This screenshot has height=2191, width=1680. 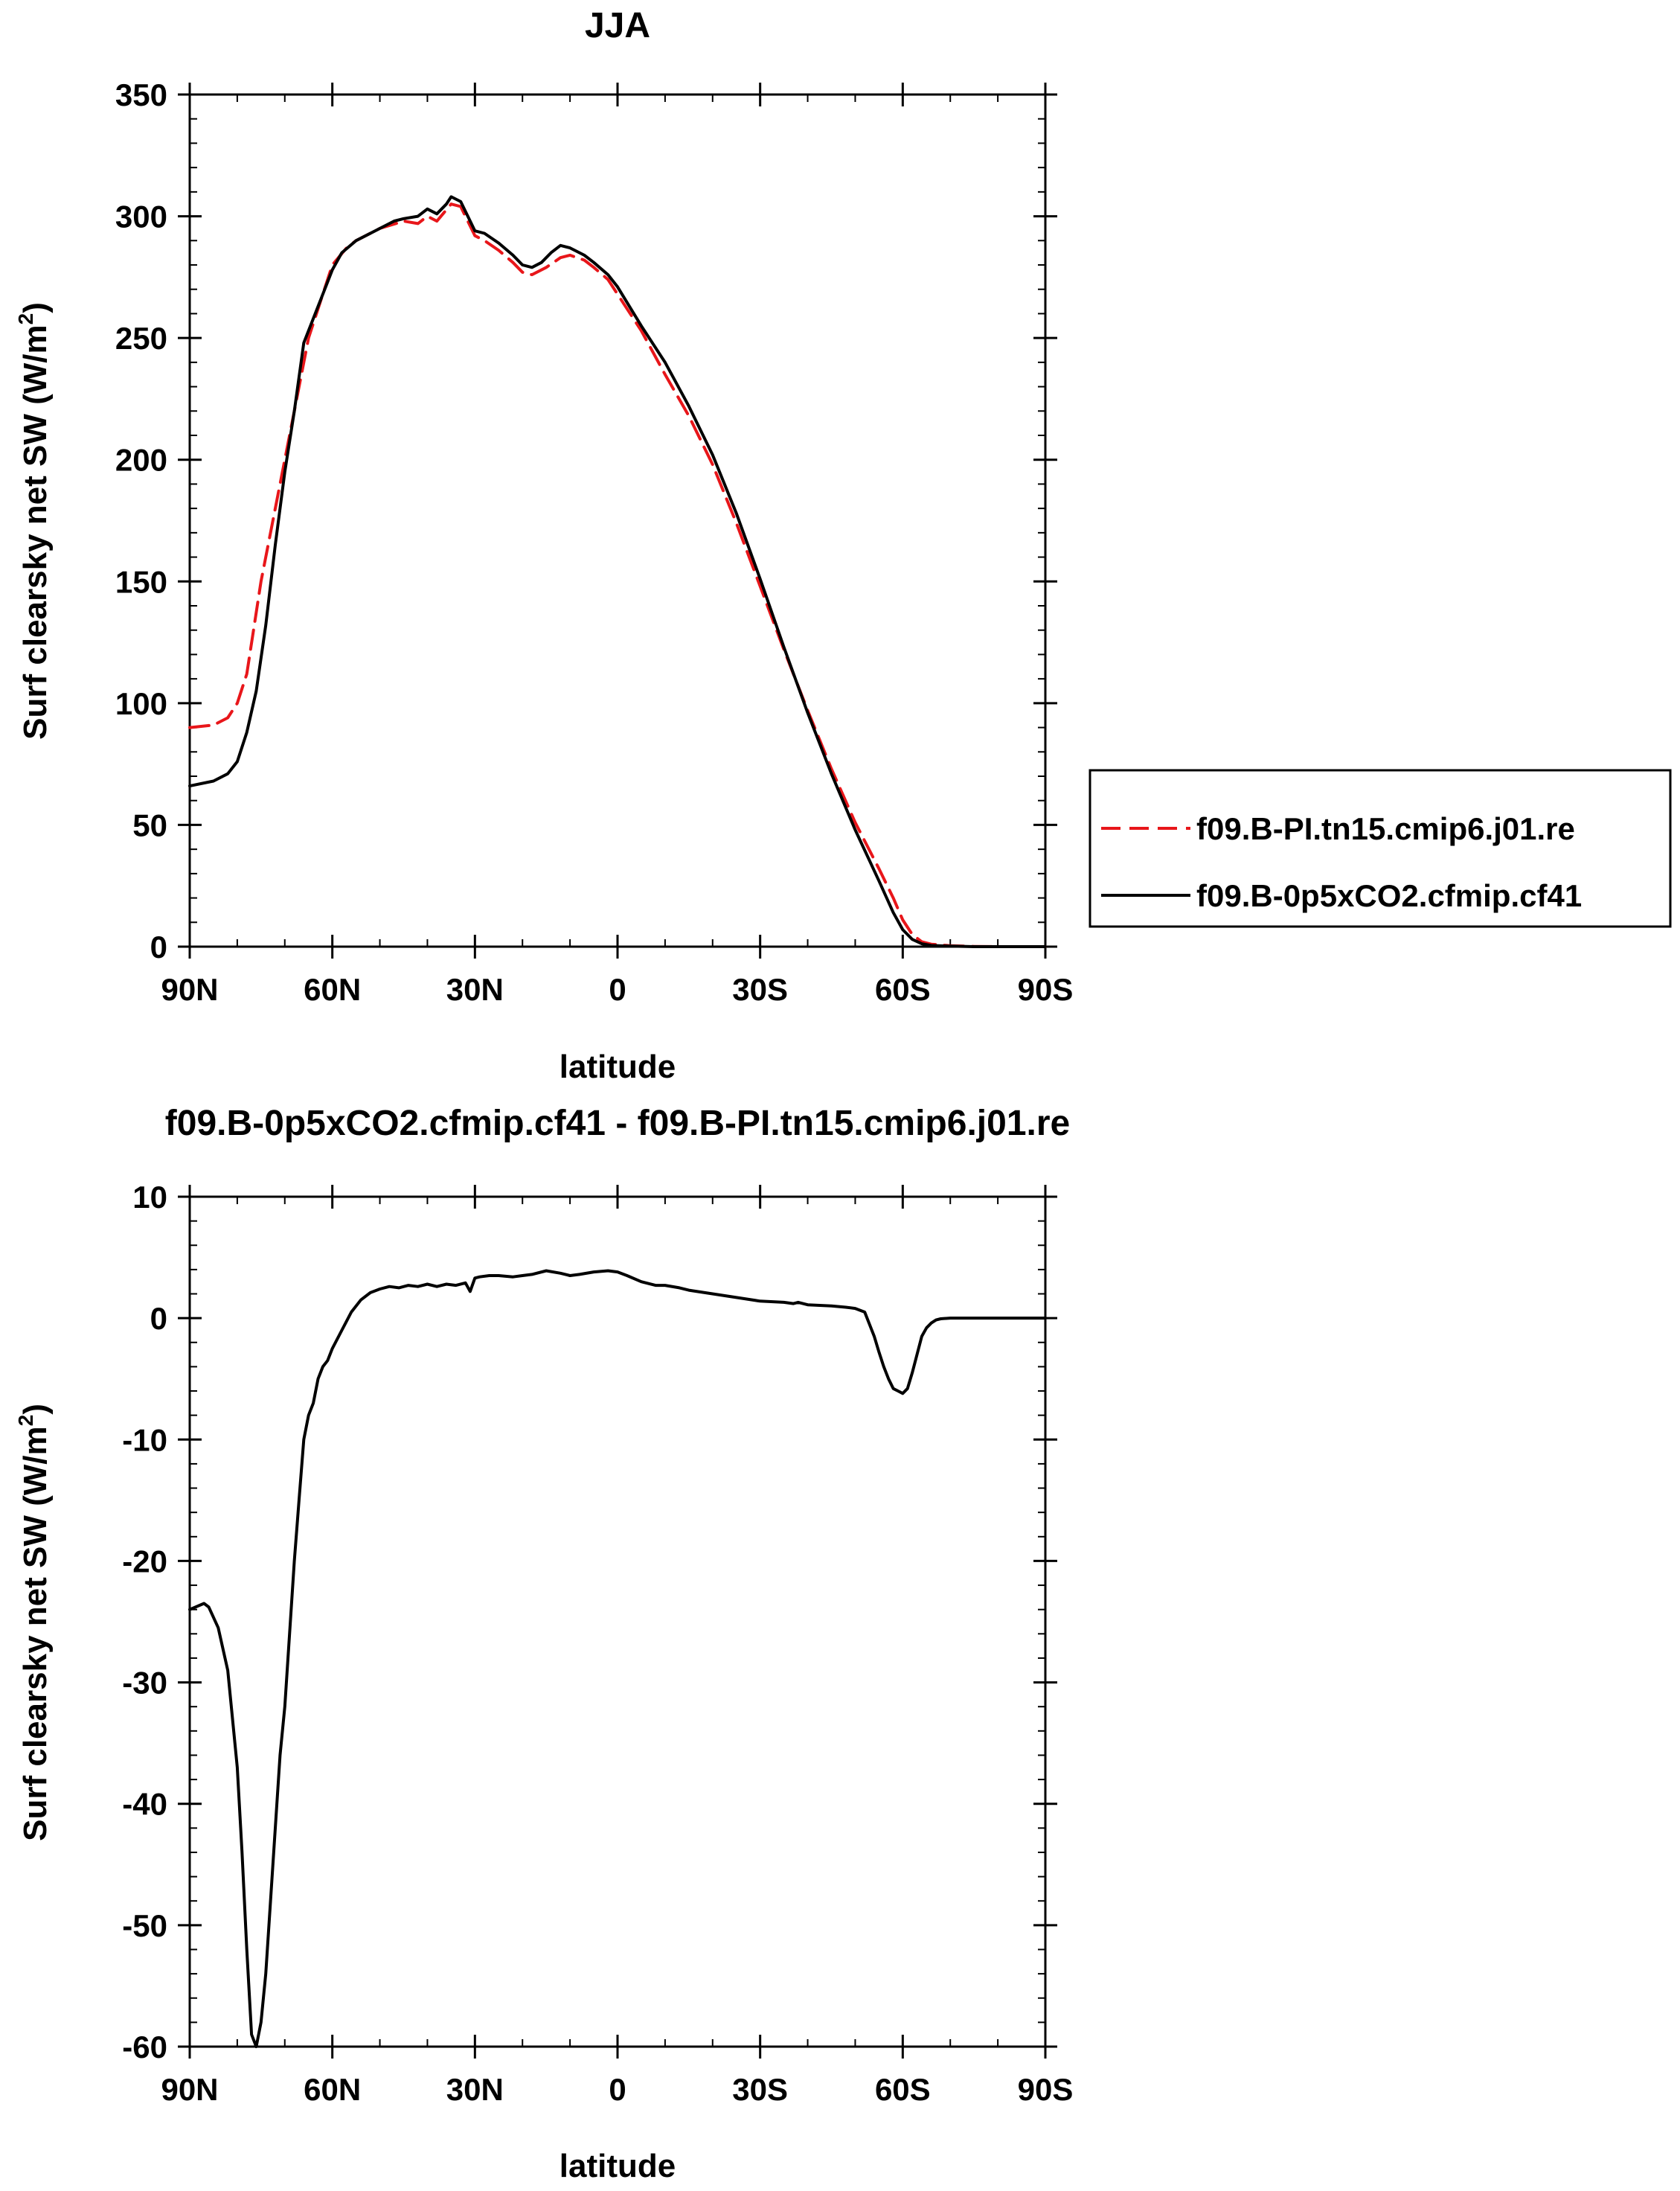 I want to click on top-y-tick-label: 0, so click(x=159, y=947).